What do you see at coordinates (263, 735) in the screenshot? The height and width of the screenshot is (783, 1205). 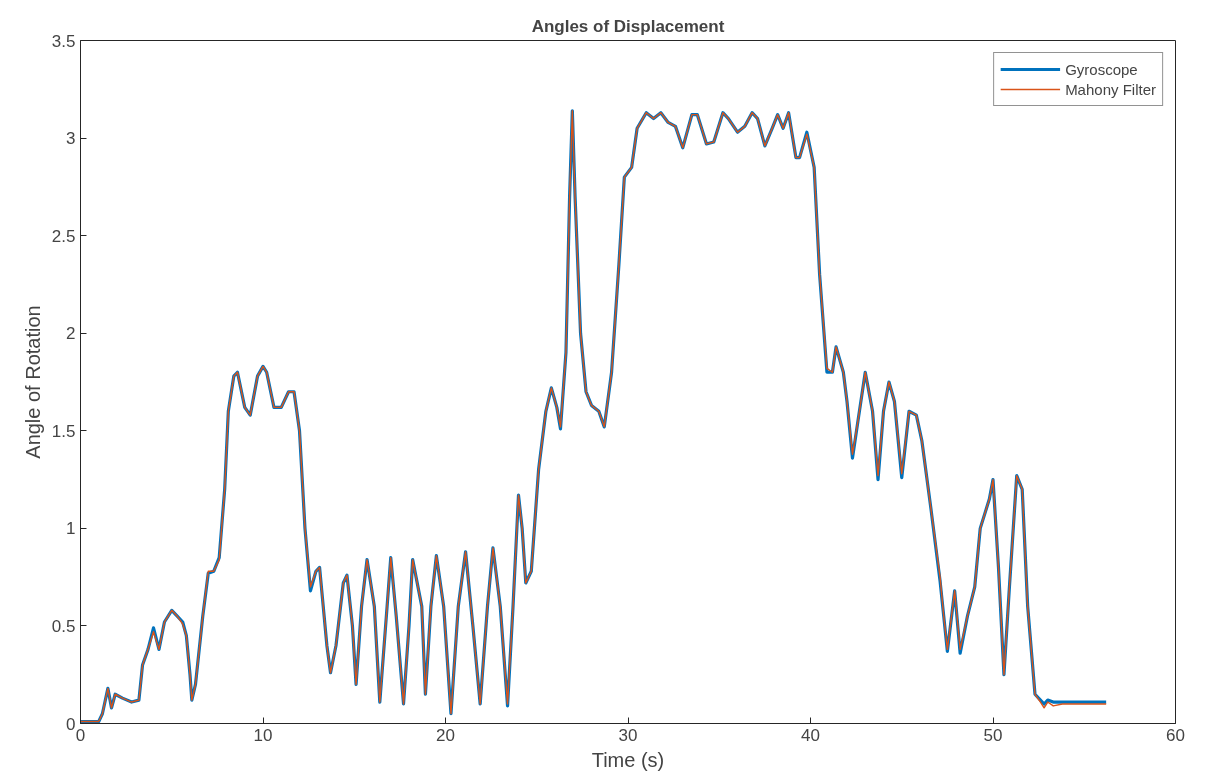 I see `x-tick-label: 10` at bounding box center [263, 735].